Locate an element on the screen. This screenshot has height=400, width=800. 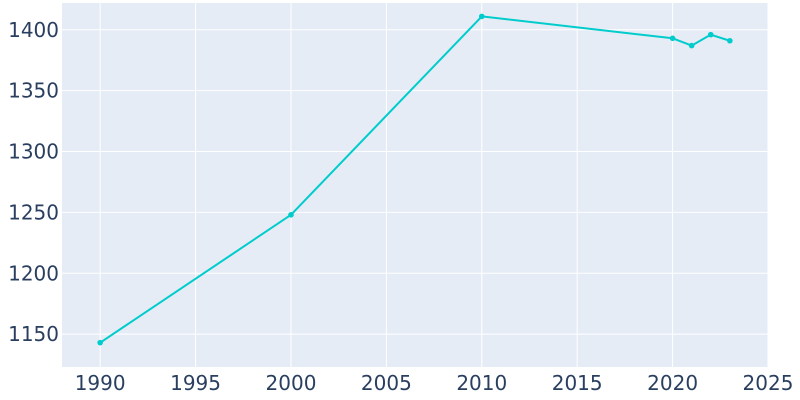
x-tick-label: 2020 is located at coordinates (672, 383).